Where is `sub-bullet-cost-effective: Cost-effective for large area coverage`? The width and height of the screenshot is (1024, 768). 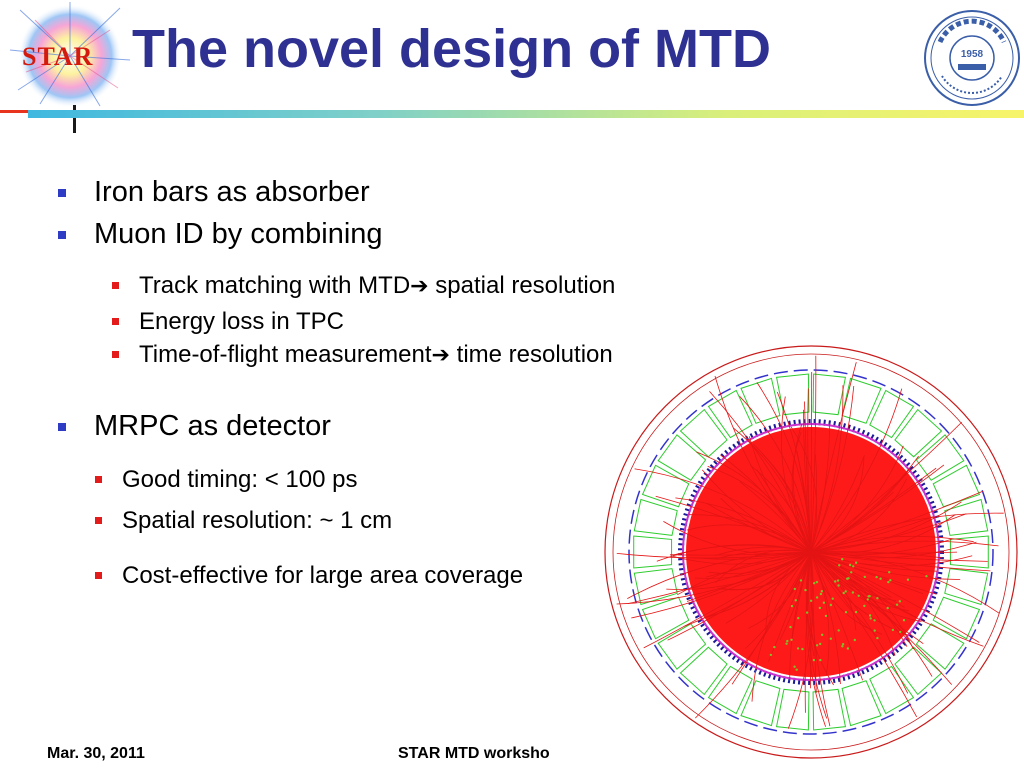
sub-bullet-cost-effective: Cost-effective for large area coverage is located at coordinates (309, 576).